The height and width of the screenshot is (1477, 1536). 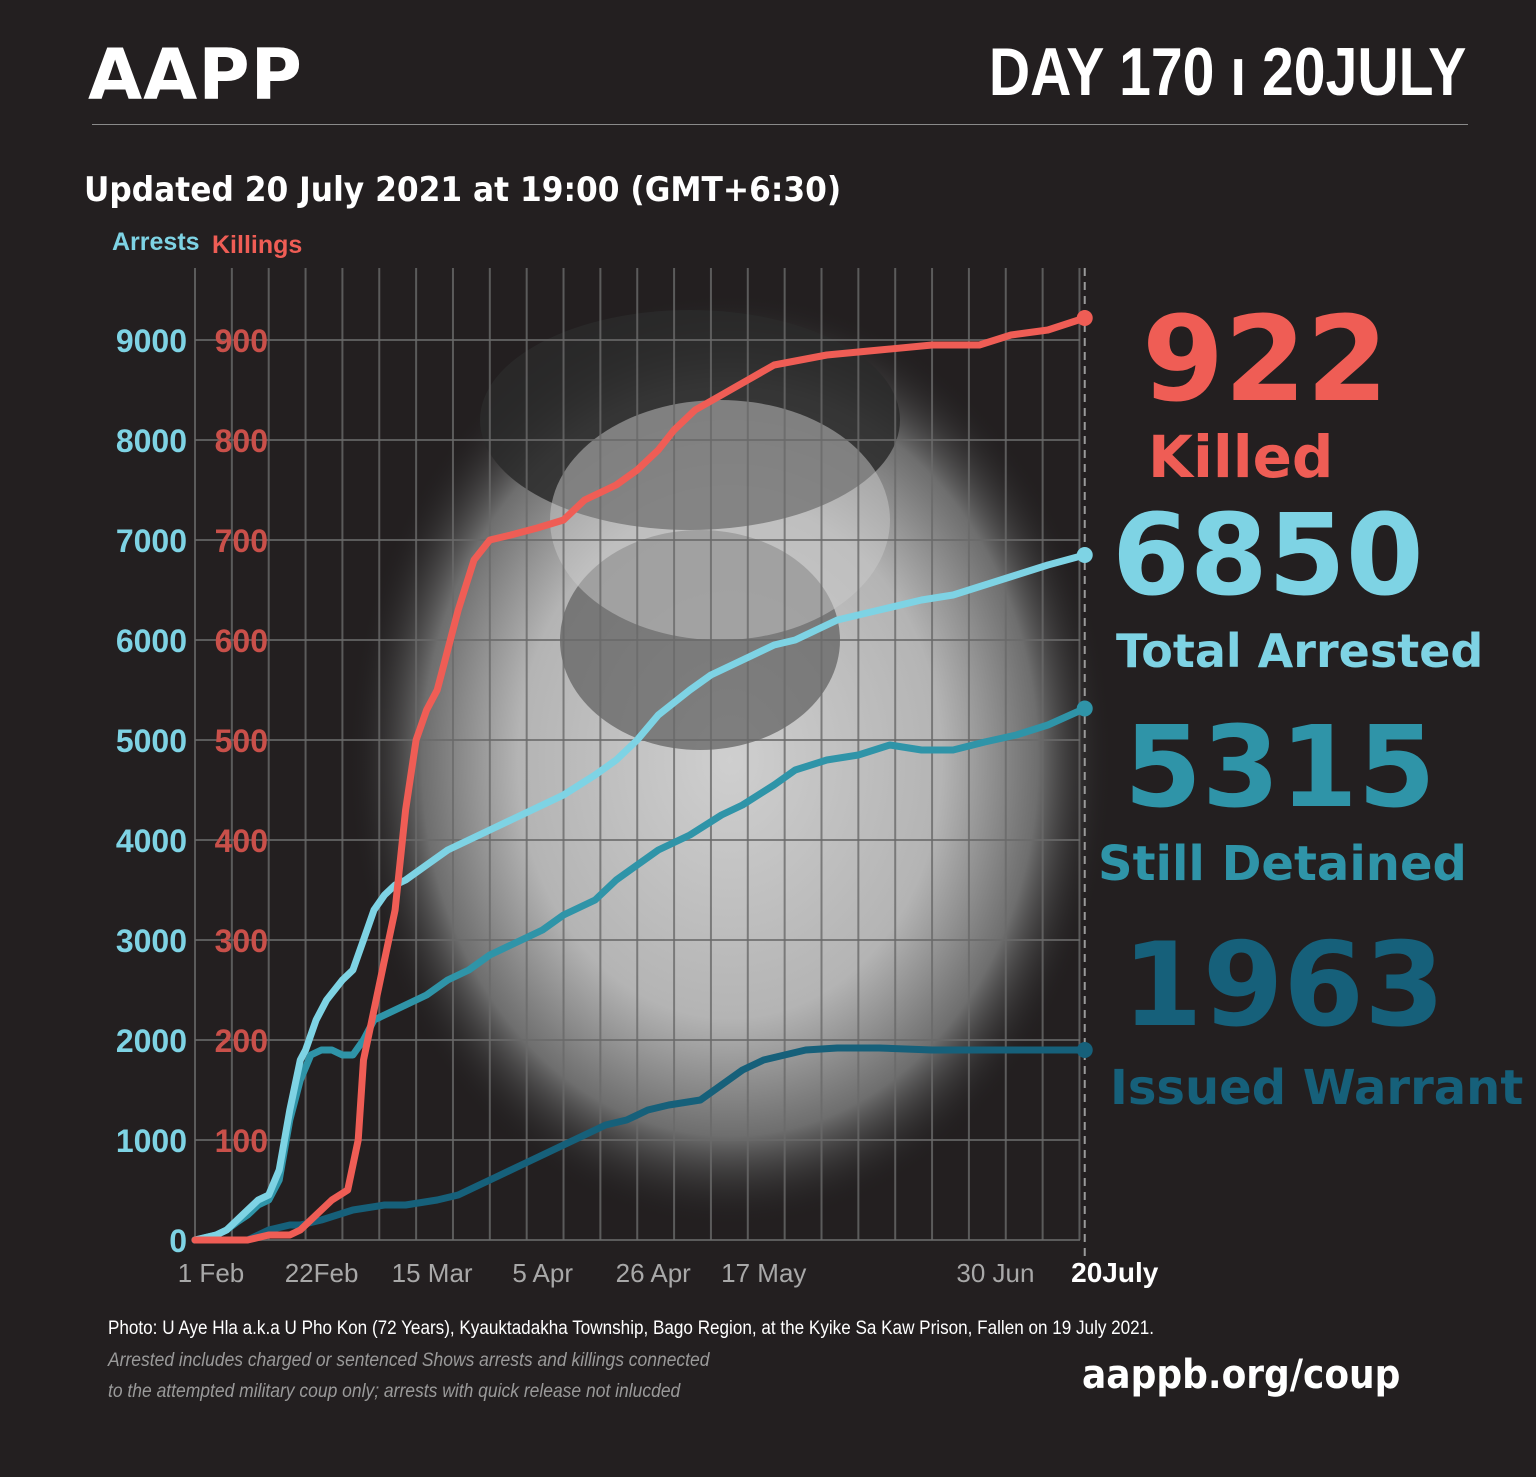 What do you see at coordinates (151, 541) in the screenshot?
I see `y-left-tick-label: 7000` at bounding box center [151, 541].